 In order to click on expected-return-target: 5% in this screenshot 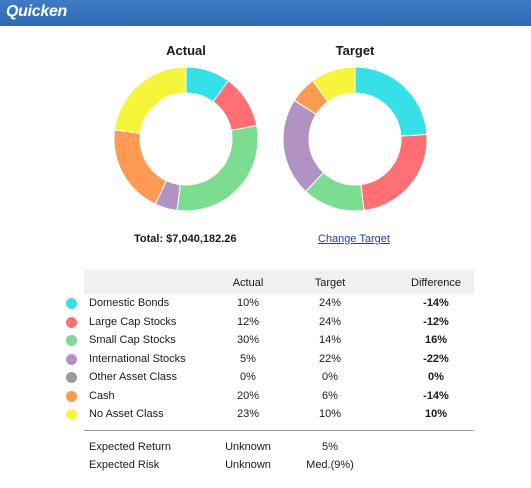, I will do `click(330, 447)`.